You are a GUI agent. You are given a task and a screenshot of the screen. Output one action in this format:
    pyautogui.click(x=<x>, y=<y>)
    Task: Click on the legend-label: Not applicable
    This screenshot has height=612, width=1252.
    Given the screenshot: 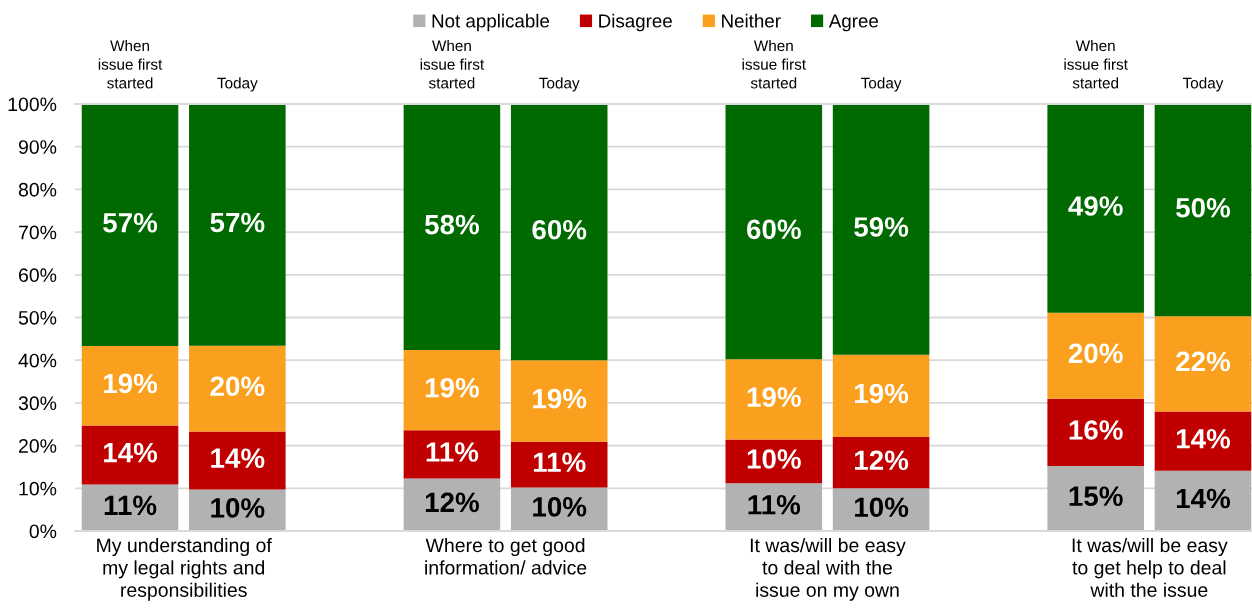 What is the action you would take?
    pyautogui.click(x=491, y=22)
    